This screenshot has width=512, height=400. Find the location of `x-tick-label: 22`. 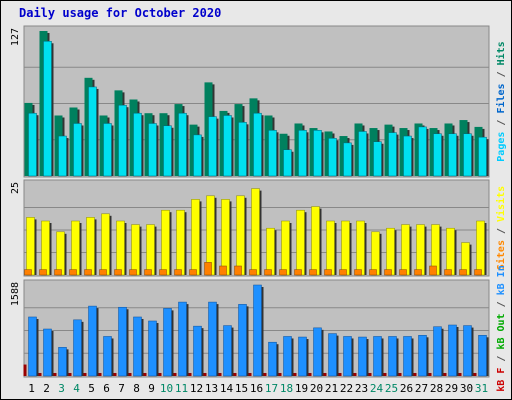

x-tick-label: 22 is located at coordinates (346, 388).